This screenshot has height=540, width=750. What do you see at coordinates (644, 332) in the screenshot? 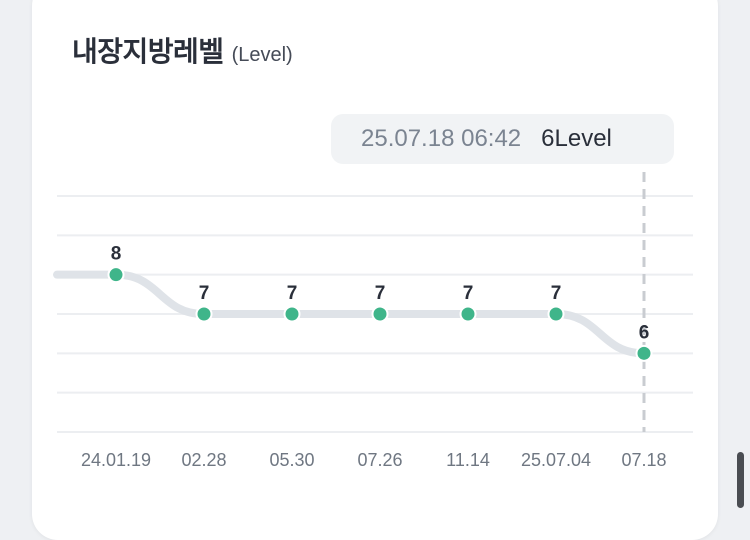
I see `data-label: 6` at bounding box center [644, 332].